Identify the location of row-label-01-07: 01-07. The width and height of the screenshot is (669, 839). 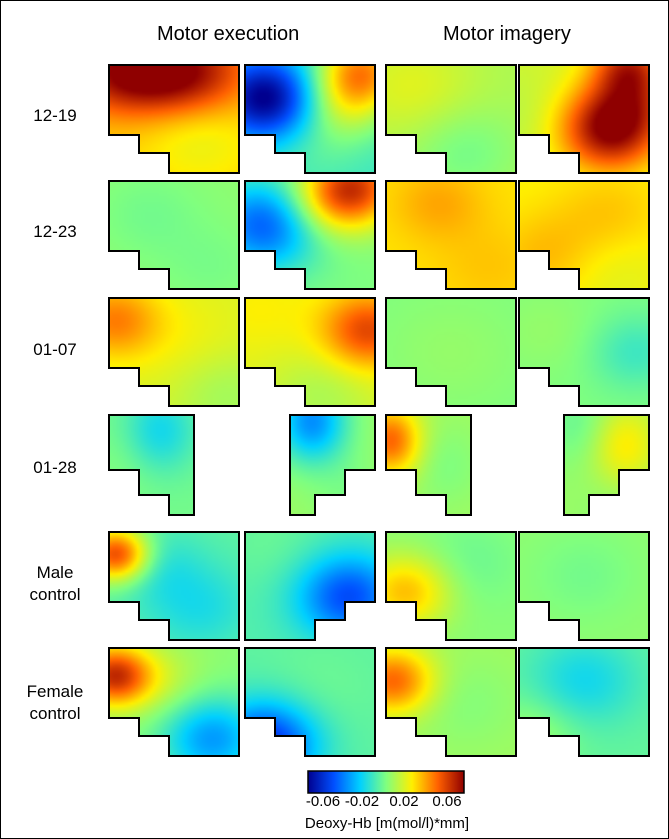
(55, 349).